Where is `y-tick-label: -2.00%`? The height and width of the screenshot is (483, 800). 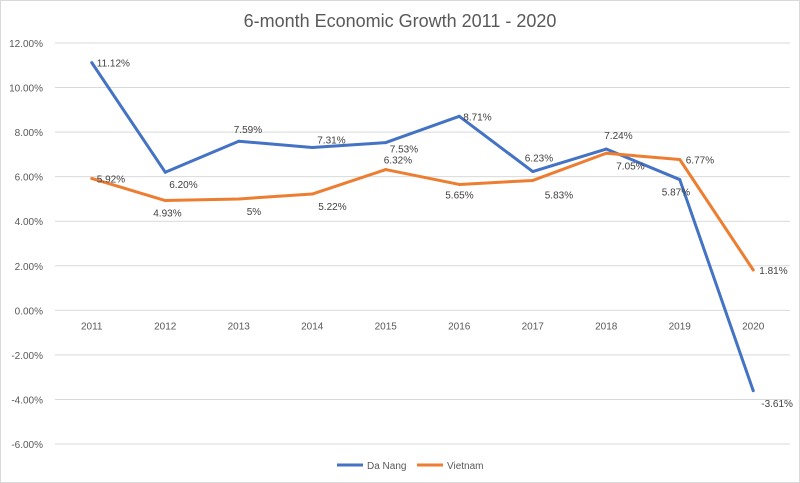 y-tick-label: -2.00% is located at coordinates (27, 356).